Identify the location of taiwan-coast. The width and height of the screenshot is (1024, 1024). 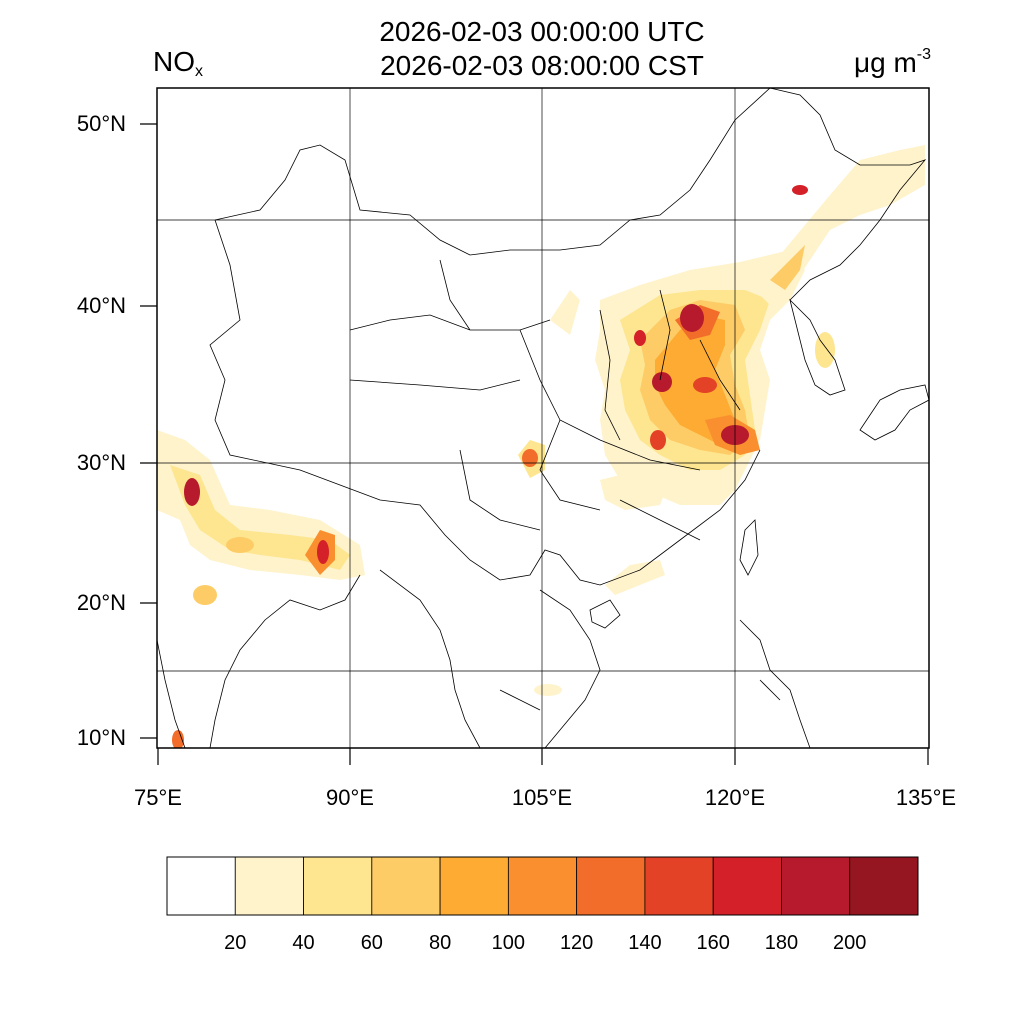
(749, 547).